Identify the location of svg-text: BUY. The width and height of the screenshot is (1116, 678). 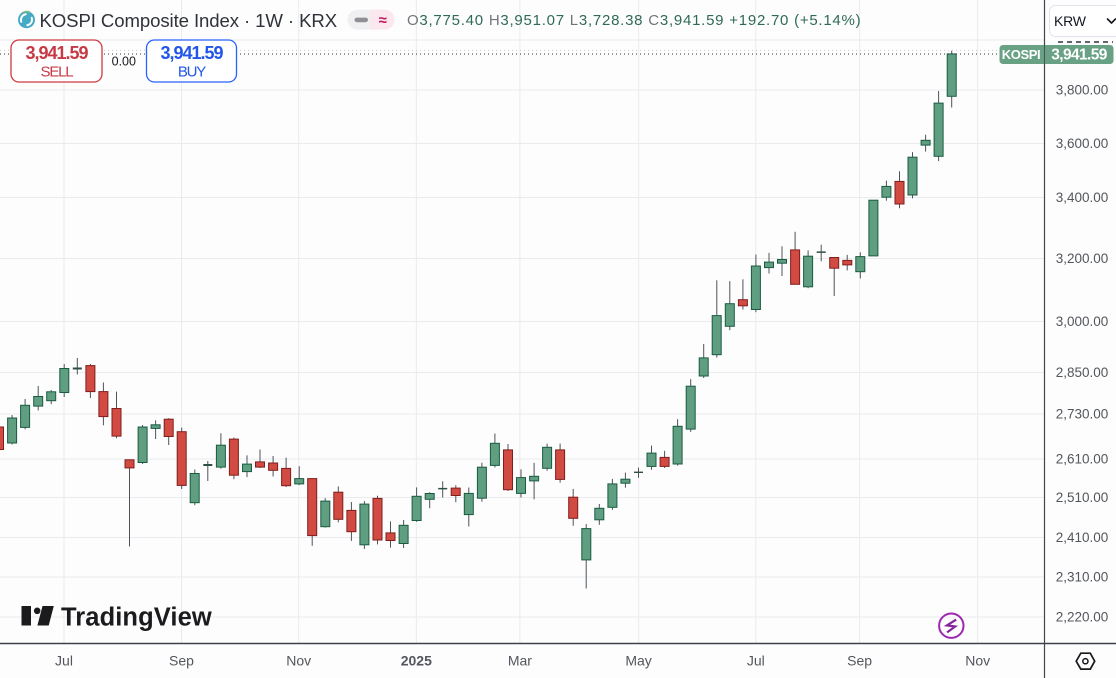
(192, 72).